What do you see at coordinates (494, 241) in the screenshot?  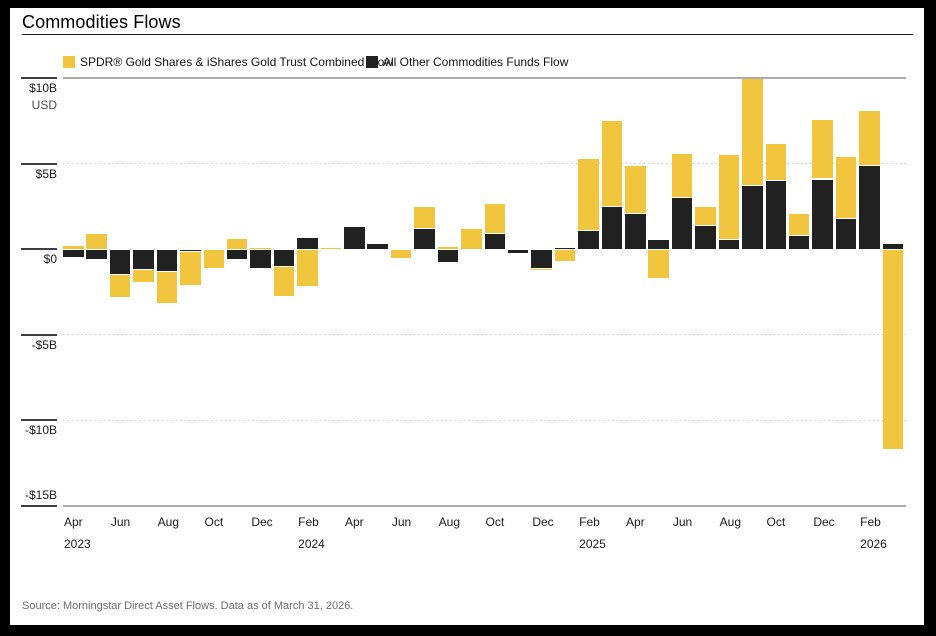 I see `bar-segment-other-Oct-2024` at bounding box center [494, 241].